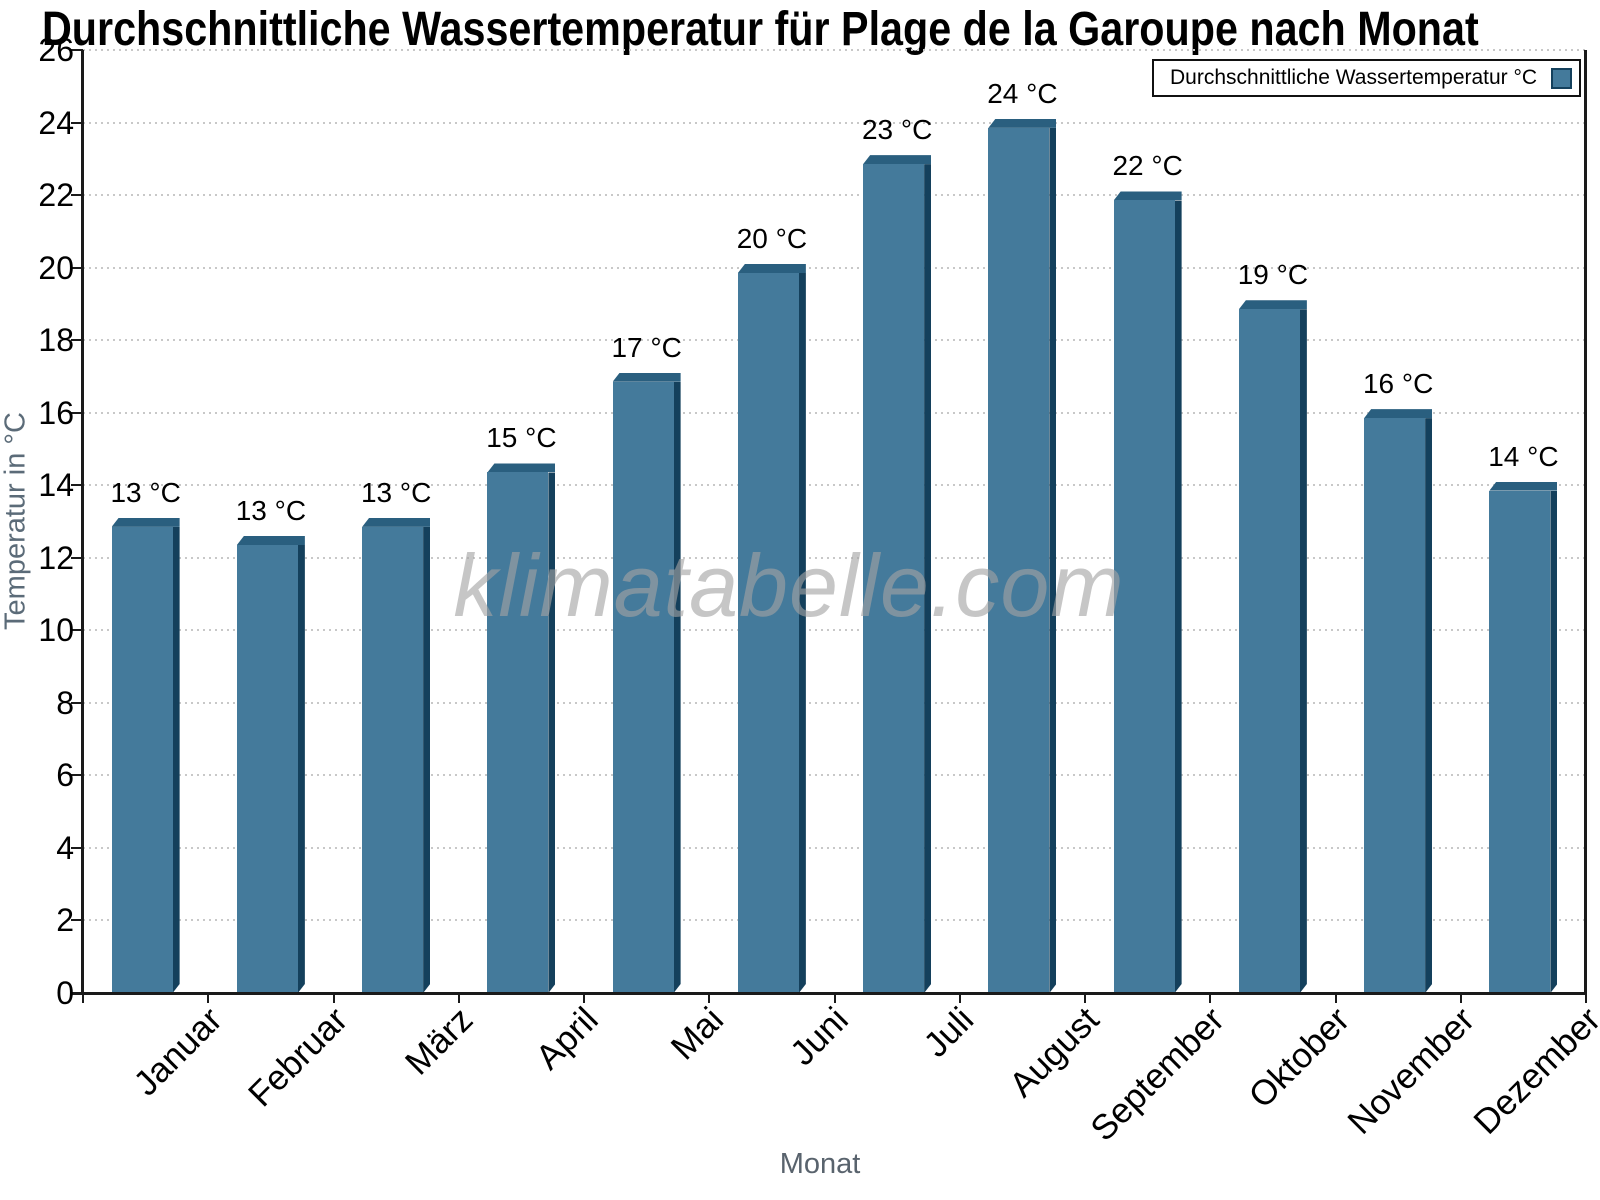 The height and width of the screenshot is (1200, 1600). Describe the element at coordinates (56, 267) in the screenshot. I see `y-tick-label-20: 20` at that location.